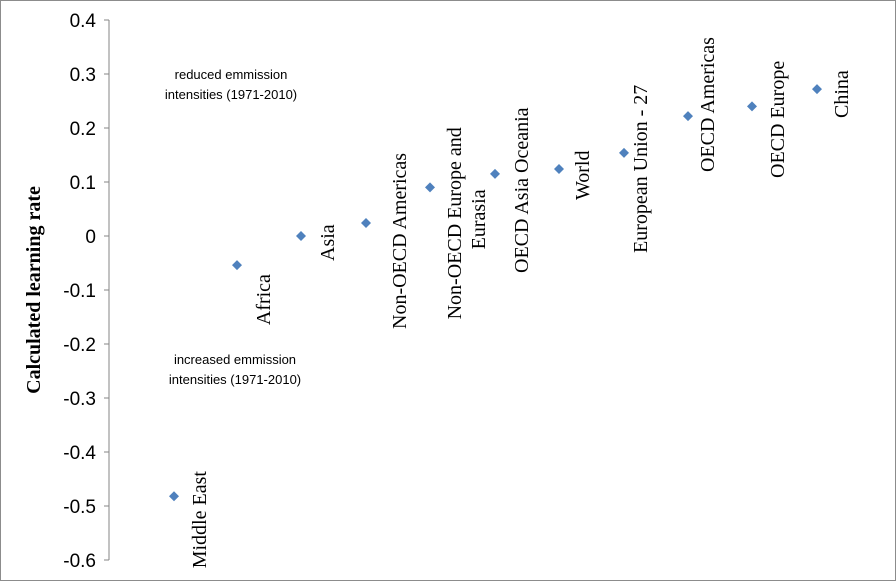 The image size is (896, 582). I want to click on category-label: Non-OECD Americas, so click(400, 241).